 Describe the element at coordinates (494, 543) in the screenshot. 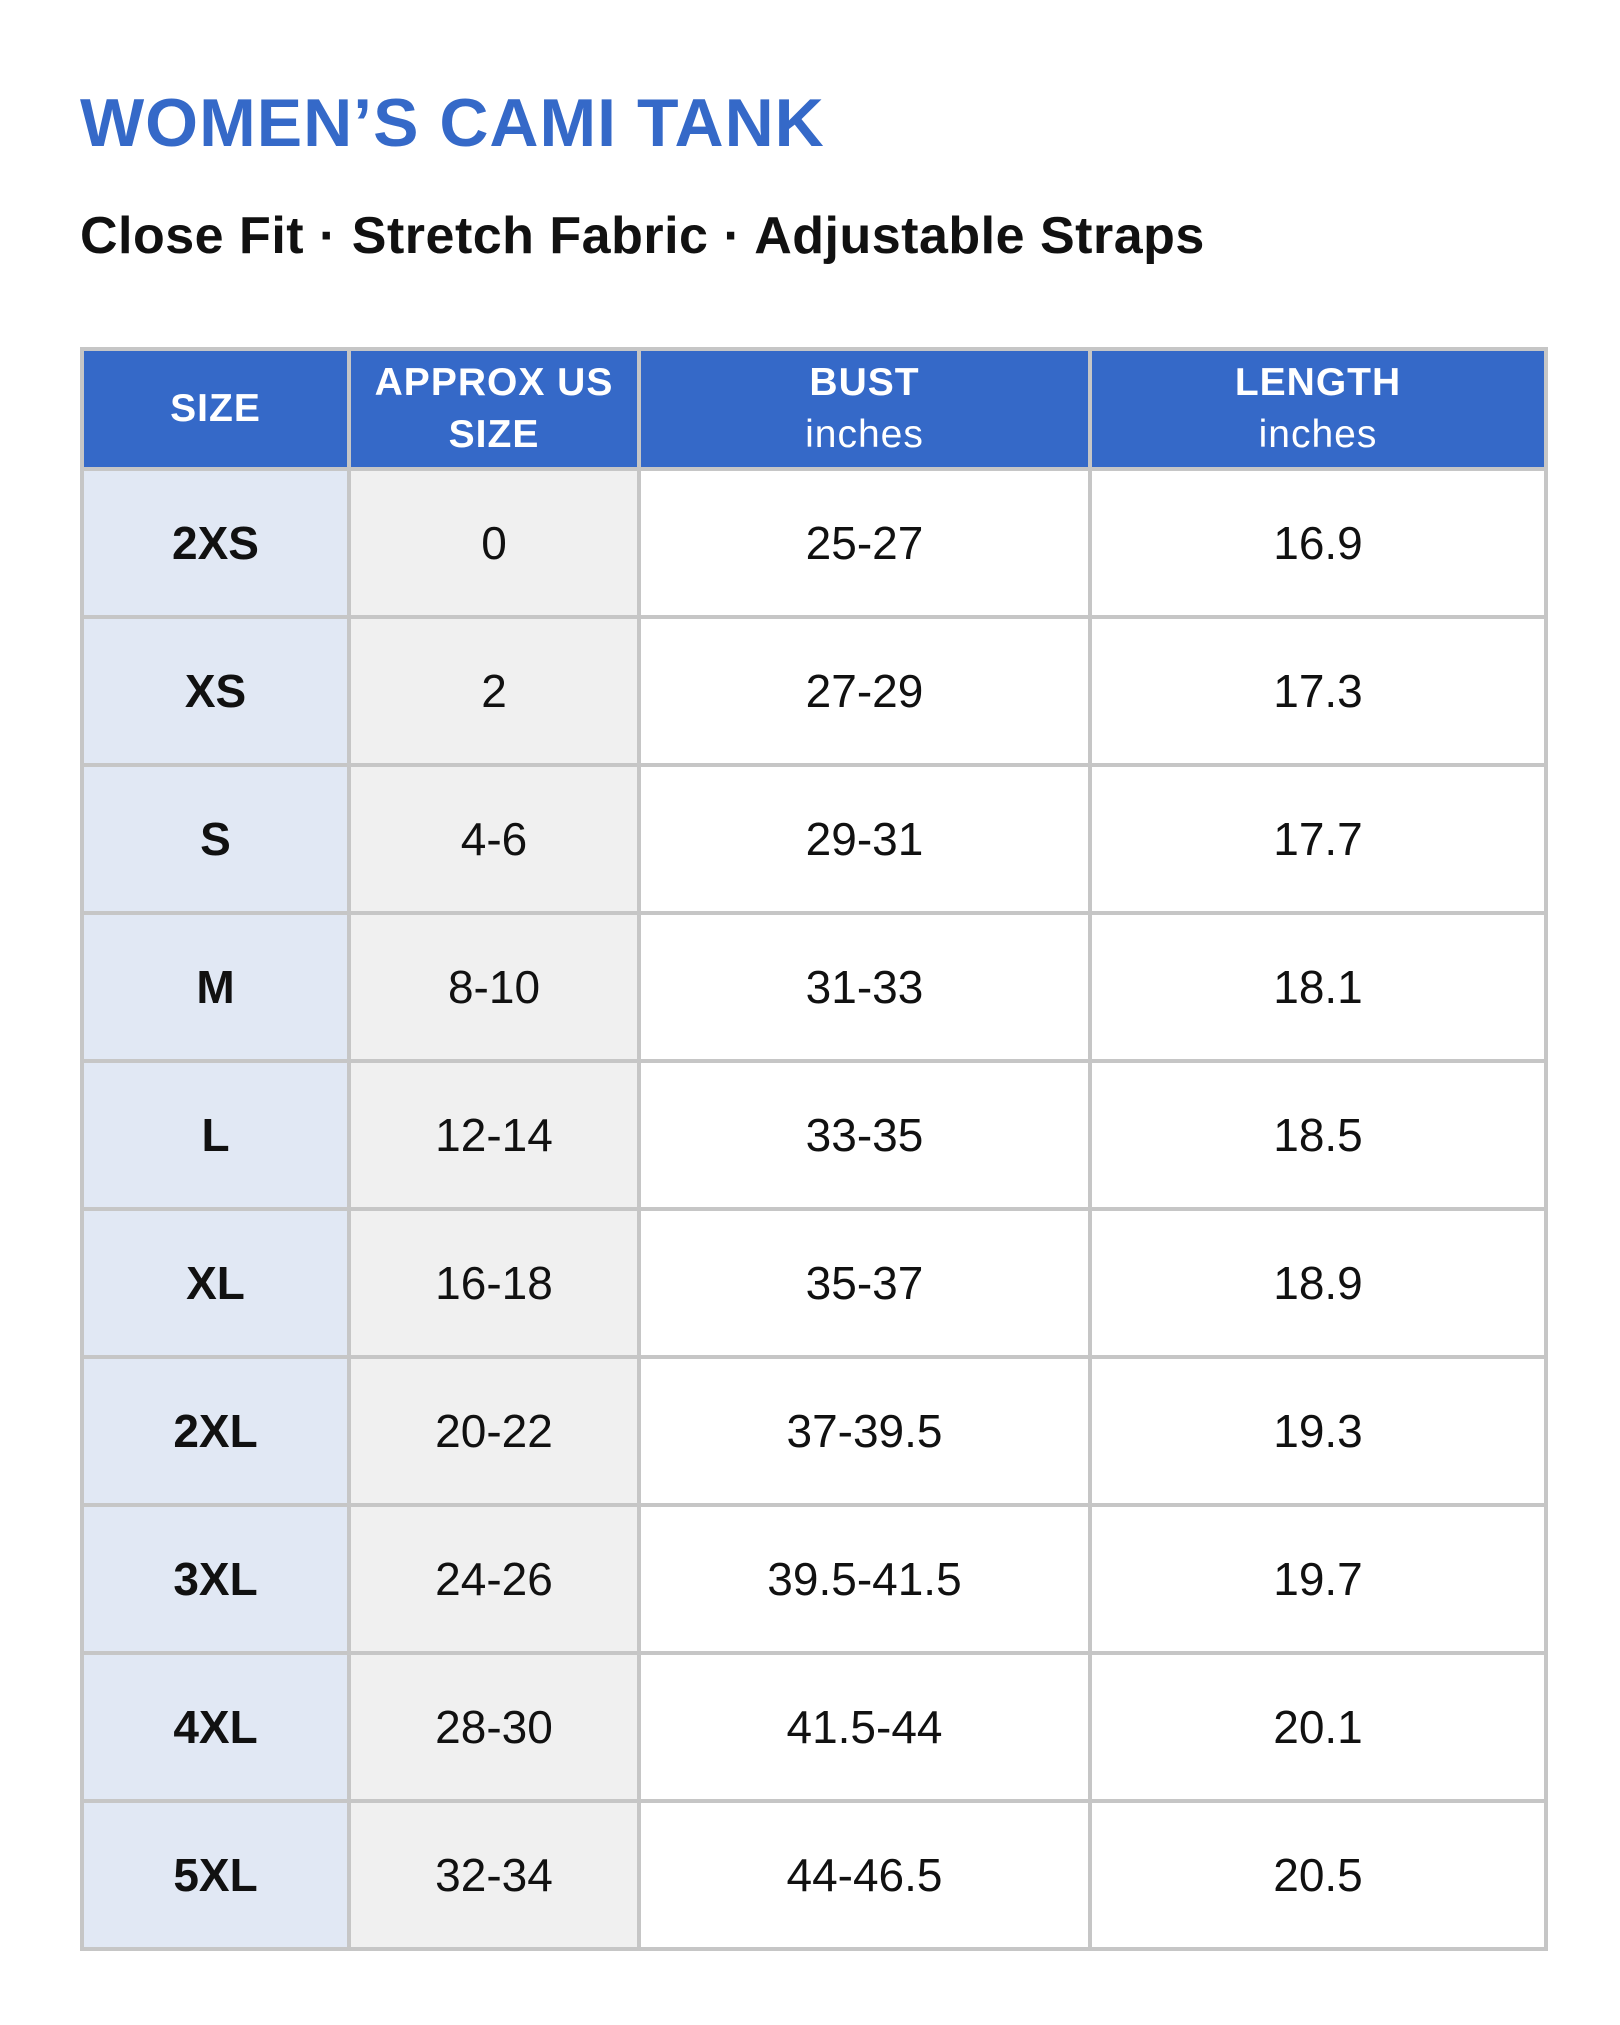

I see `value-cell: 0` at that location.